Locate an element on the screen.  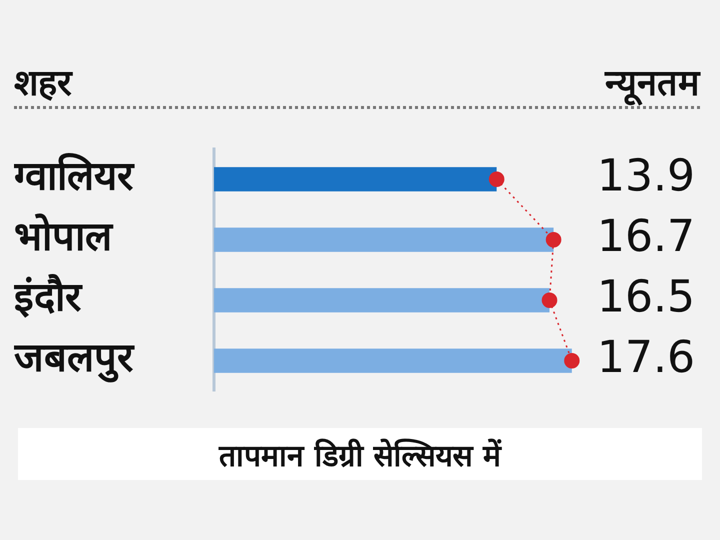
y-axis-title: शहर is located at coordinates (43, 84).